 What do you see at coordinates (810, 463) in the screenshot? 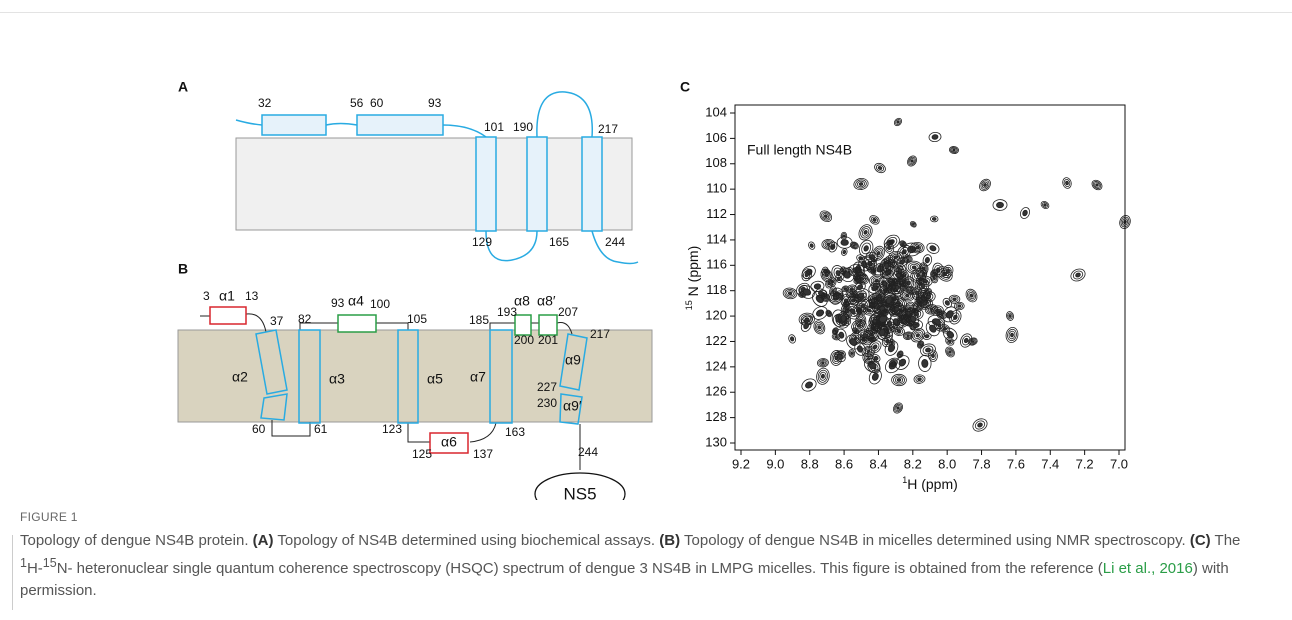
I see `x-tick-label: 8.8` at bounding box center [810, 463].